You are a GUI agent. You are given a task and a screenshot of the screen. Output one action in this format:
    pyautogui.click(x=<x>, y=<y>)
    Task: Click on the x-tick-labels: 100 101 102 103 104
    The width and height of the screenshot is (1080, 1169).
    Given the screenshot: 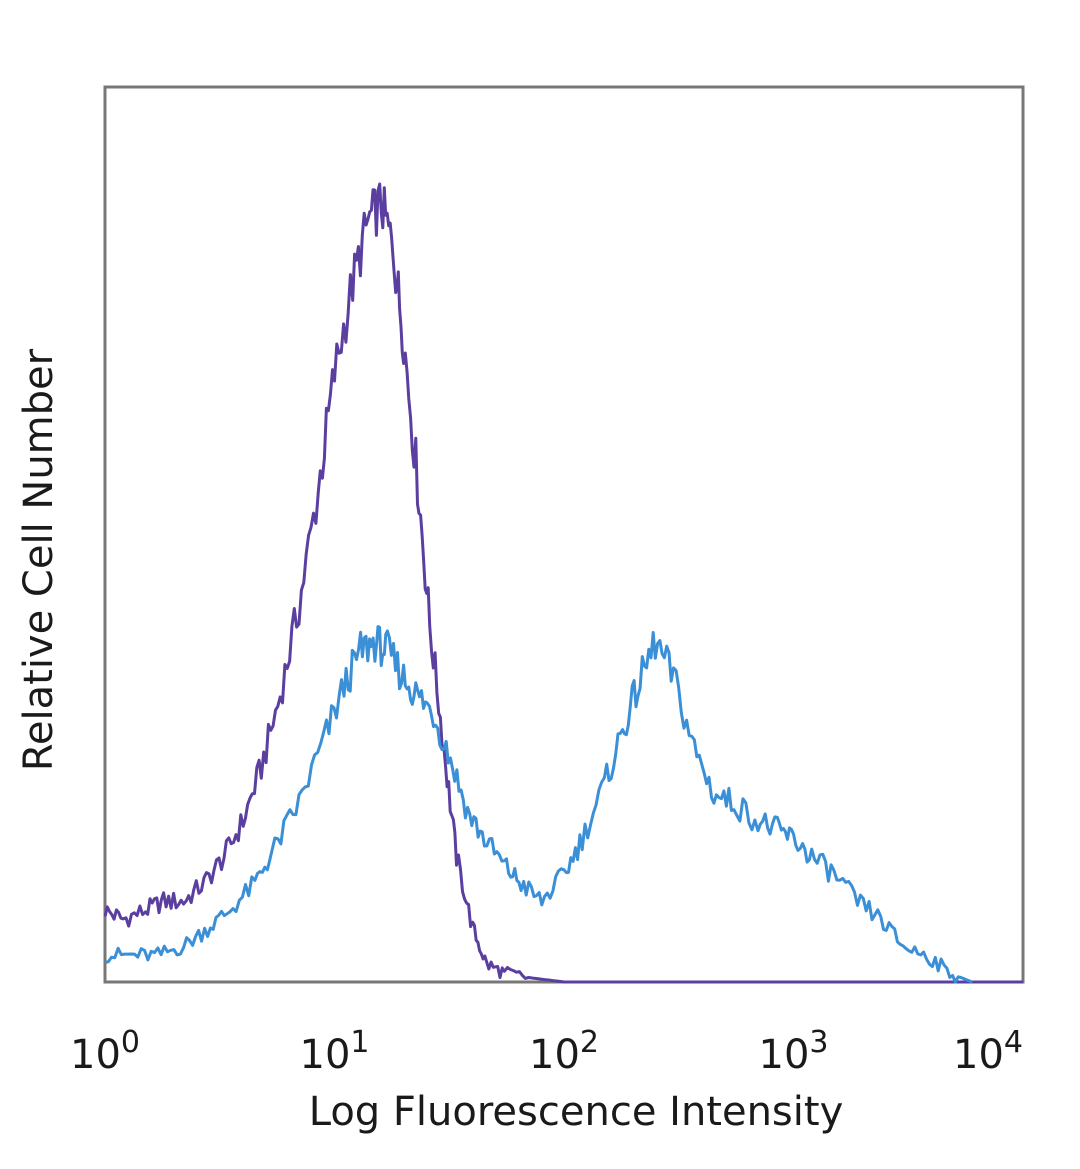 What is the action you would take?
    pyautogui.click(x=546, y=1051)
    